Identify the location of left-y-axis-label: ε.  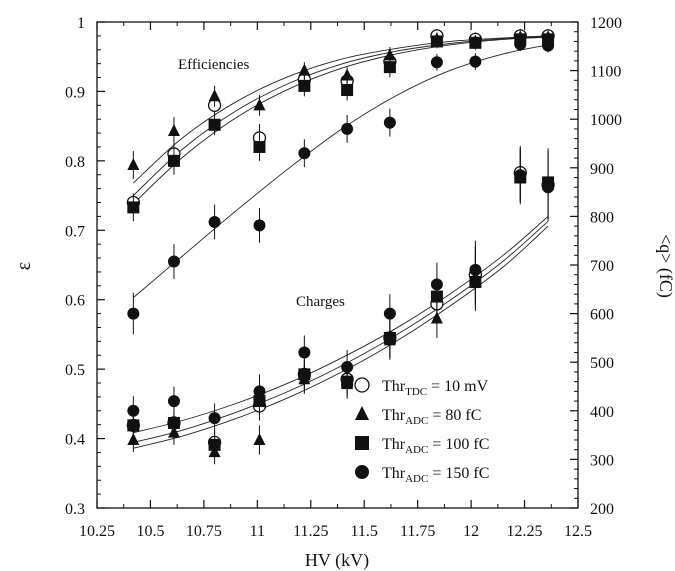
(24, 266).